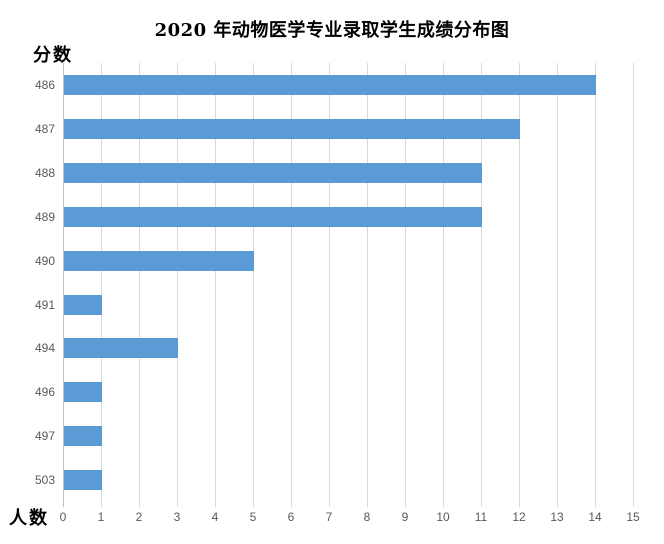 The image size is (664, 544). What do you see at coordinates (44, 304) in the screenshot?
I see `y-tick-label: 491` at bounding box center [44, 304].